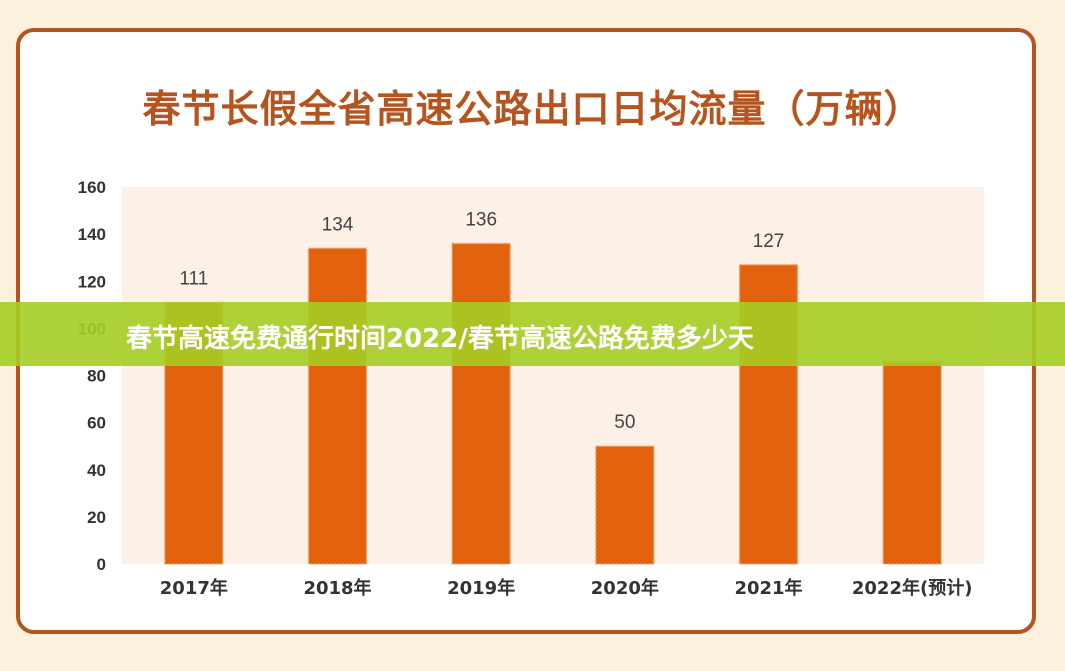 This screenshot has height=671, width=1065. Describe the element at coordinates (194, 588) in the screenshot. I see `x-tick-label: 2017年` at that location.